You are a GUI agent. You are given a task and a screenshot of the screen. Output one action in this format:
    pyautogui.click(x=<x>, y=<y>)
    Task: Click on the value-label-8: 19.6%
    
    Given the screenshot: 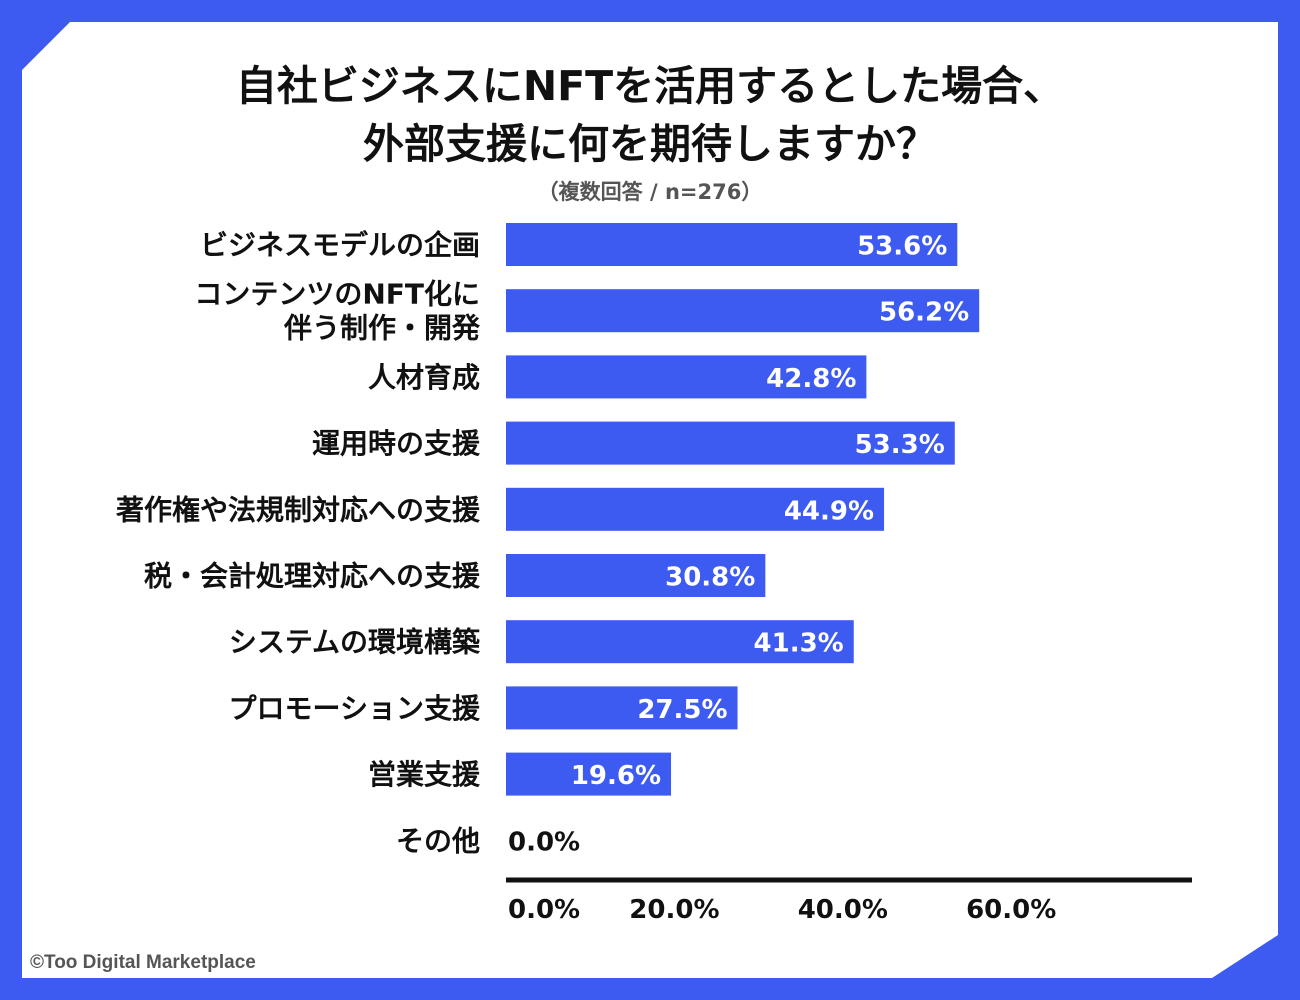 What is the action you would take?
    pyautogui.click(x=616, y=776)
    